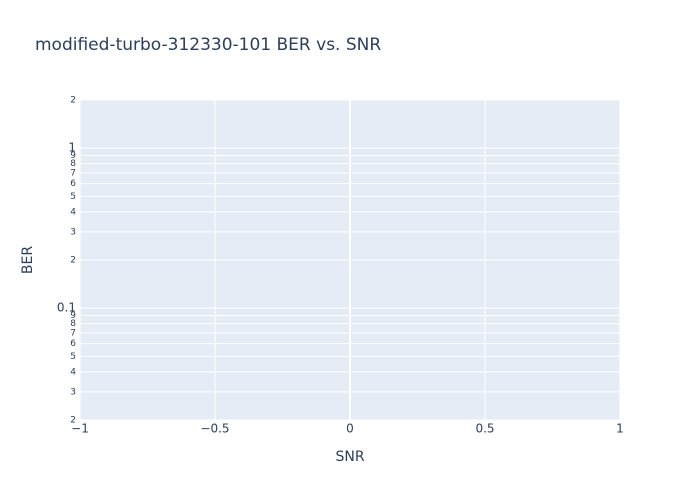 The height and width of the screenshot is (500, 700). I want to click on x-tick-label: −1, so click(80, 429).